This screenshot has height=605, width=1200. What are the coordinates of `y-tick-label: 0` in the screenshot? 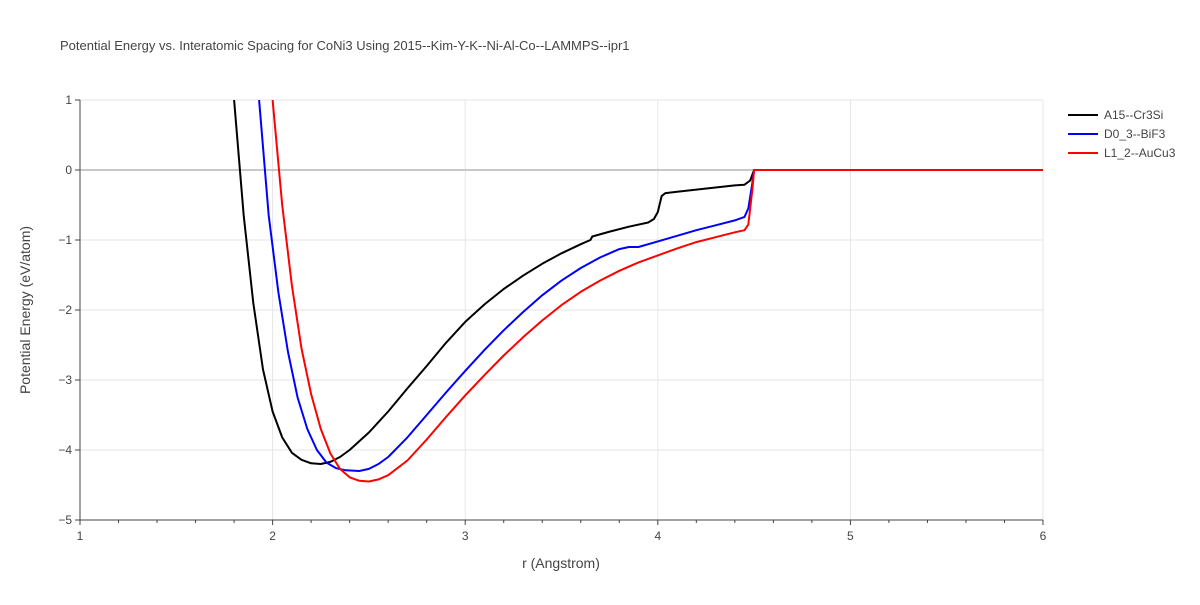 It's located at (68, 170).